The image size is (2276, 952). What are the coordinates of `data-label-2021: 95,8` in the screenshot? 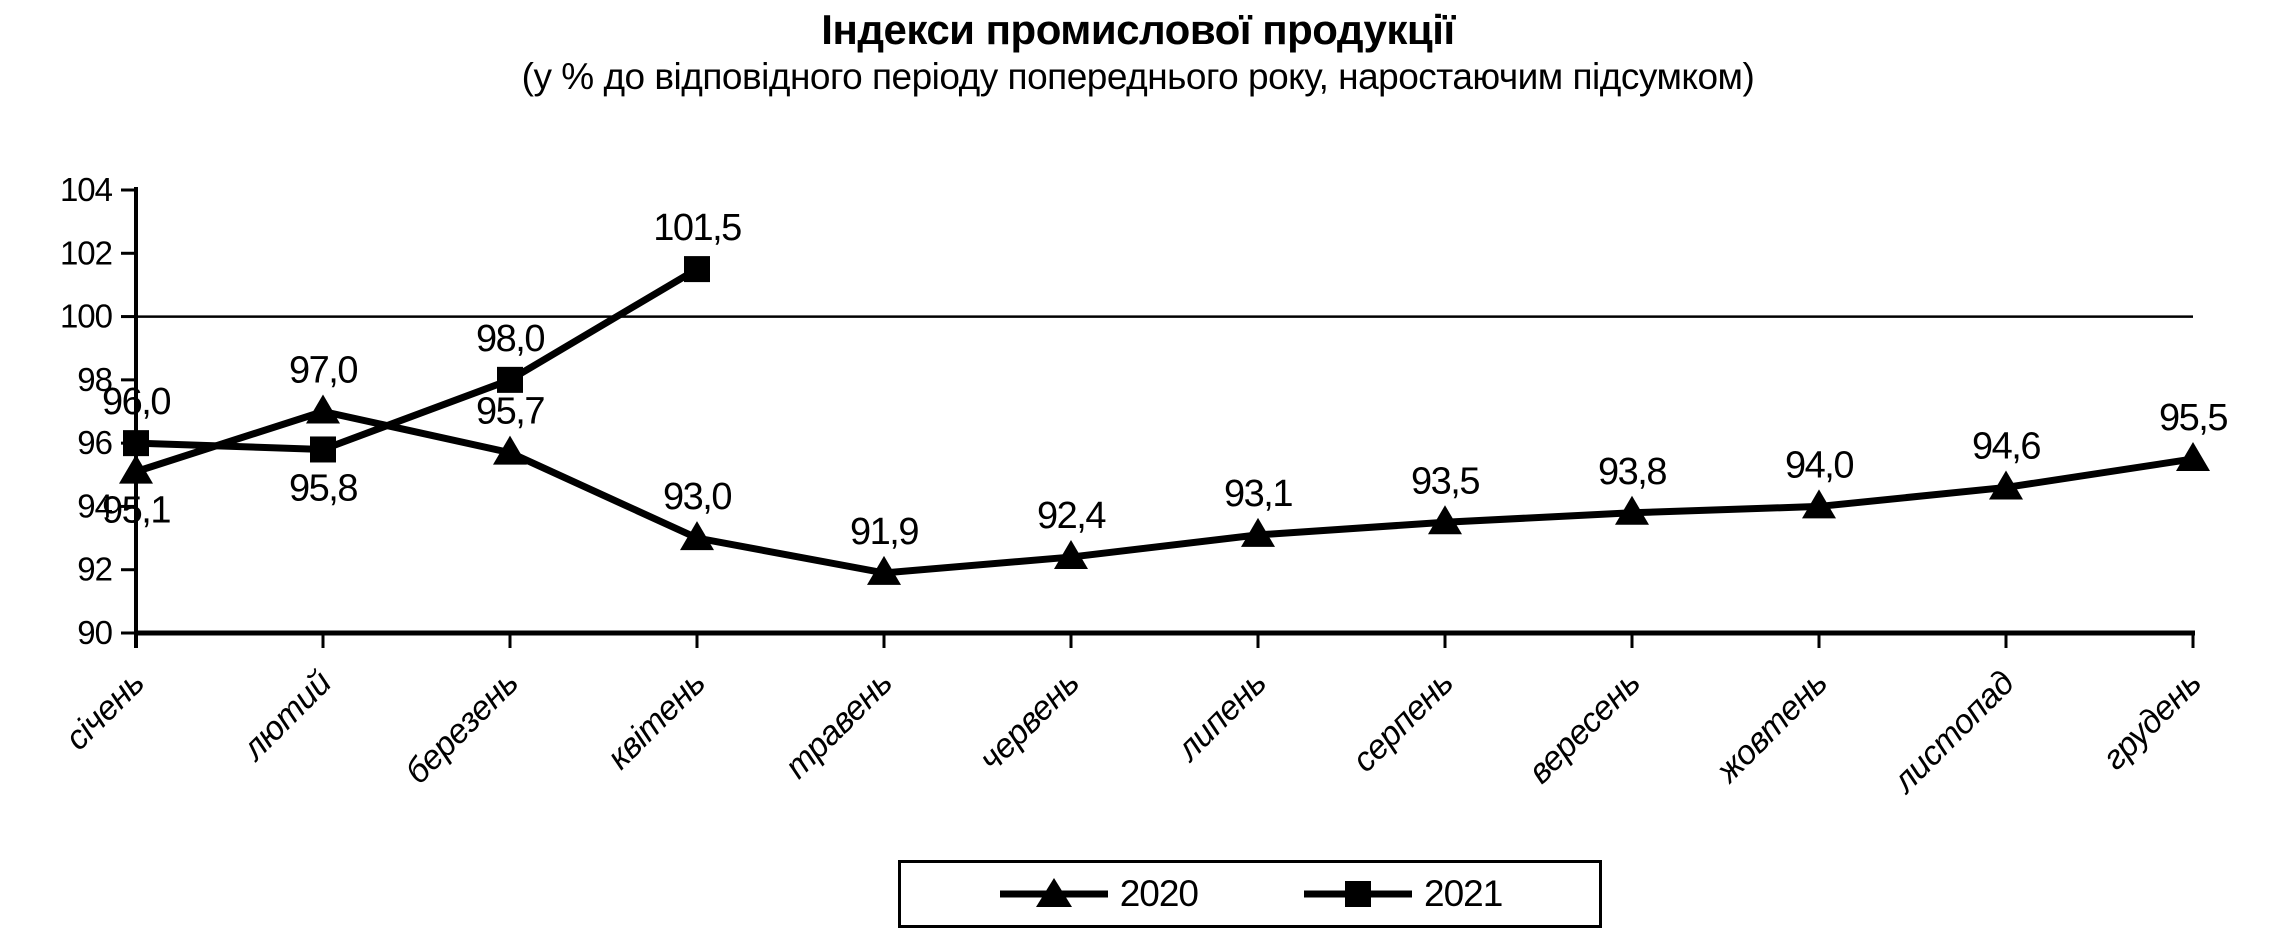 It's located at (323, 488).